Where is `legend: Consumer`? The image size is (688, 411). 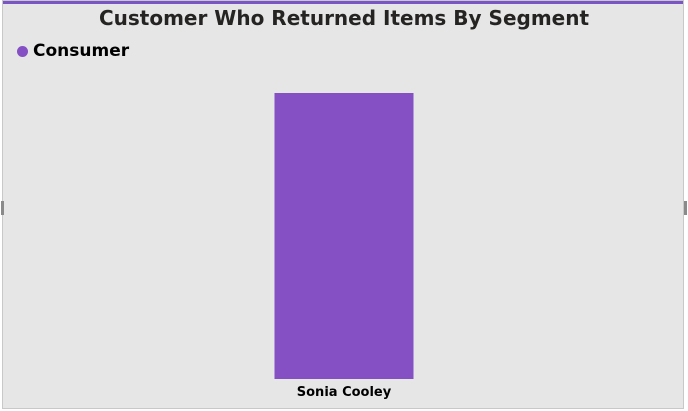 legend: Consumer is located at coordinates (73, 51).